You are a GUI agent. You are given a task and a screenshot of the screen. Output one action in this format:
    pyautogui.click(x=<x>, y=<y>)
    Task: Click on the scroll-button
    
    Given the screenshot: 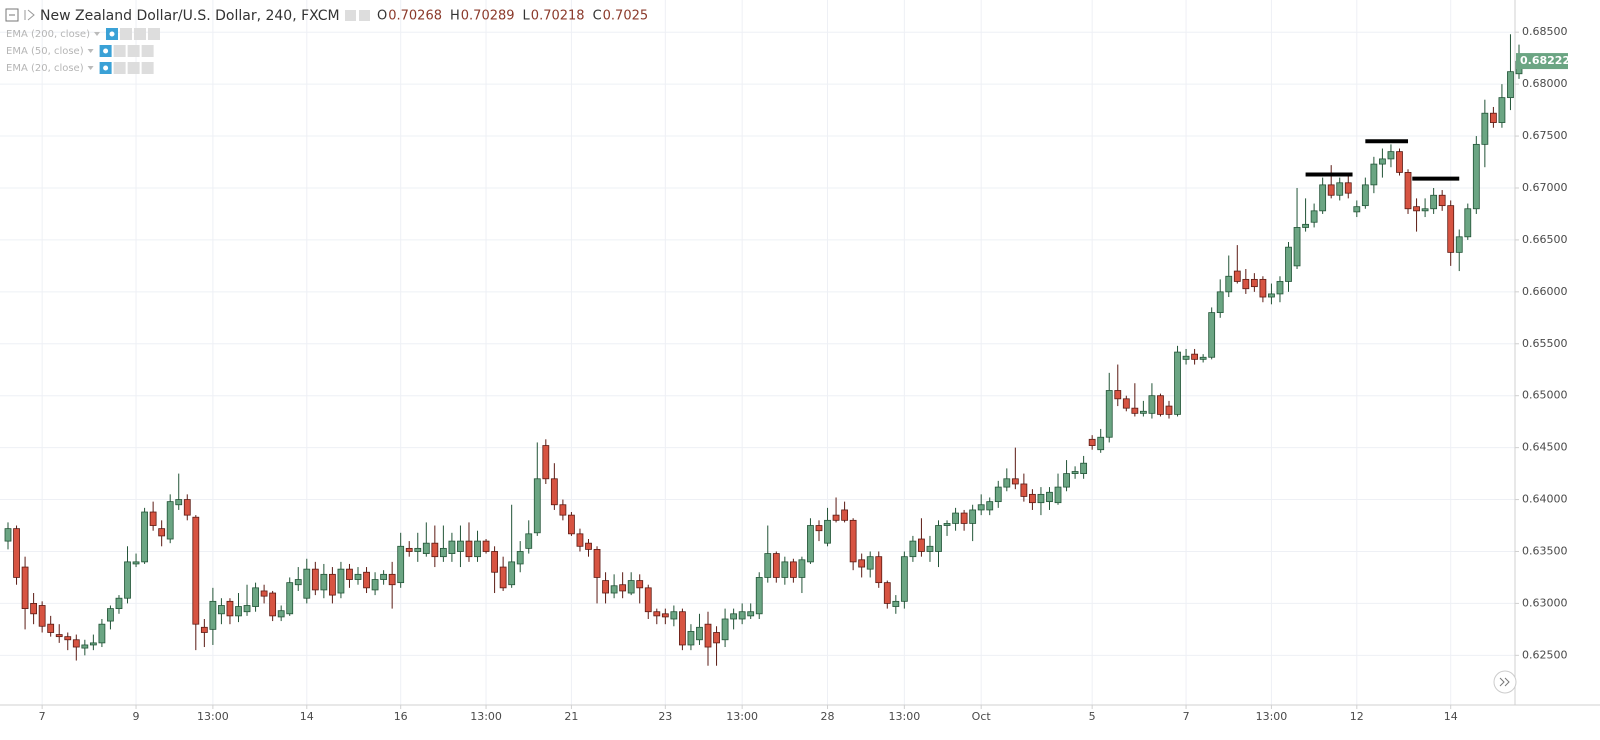 What is the action you would take?
    pyautogui.click(x=1505, y=682)
    